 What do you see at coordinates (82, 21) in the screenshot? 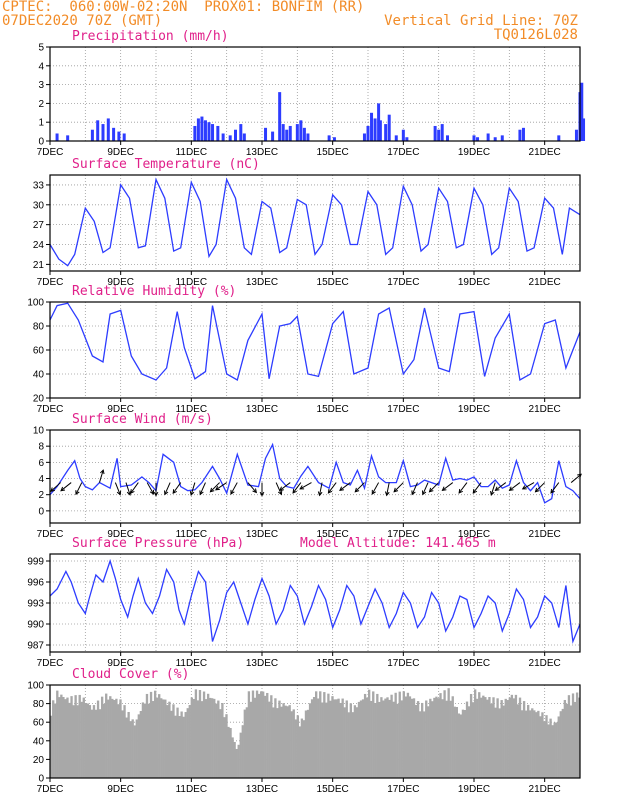
I see `header-date: 07DEC2020 70Z (GMT)` at bounding box center [82, 21].